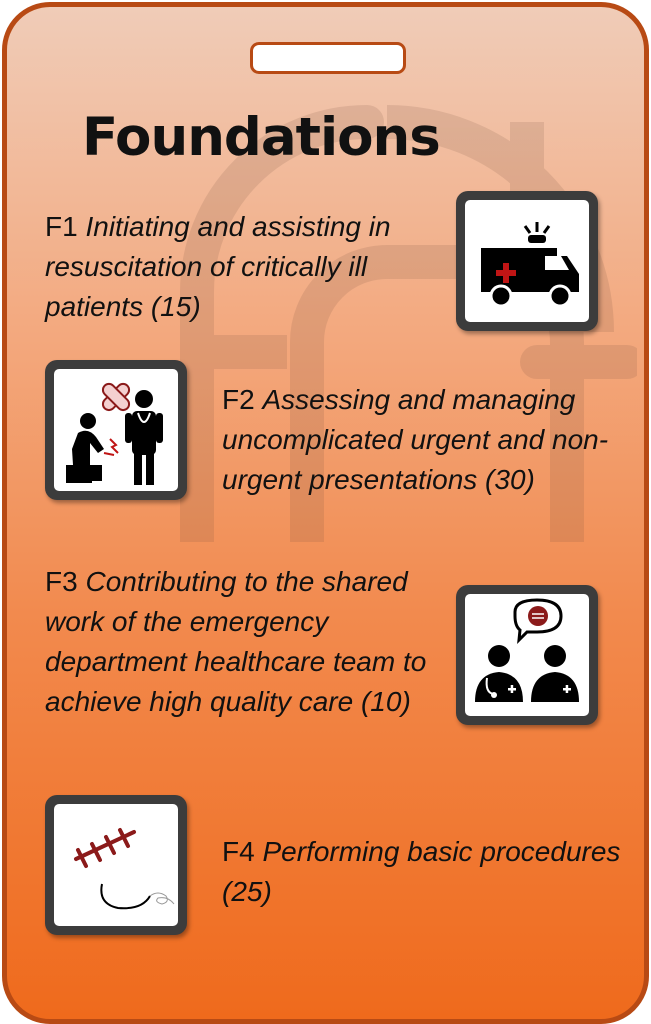 This screenshot has height=1024, width=651. What do you see at coordinates (527, 650) in the screenshot?
I see `team-discussion-icon` at bounding box center [527, 650].